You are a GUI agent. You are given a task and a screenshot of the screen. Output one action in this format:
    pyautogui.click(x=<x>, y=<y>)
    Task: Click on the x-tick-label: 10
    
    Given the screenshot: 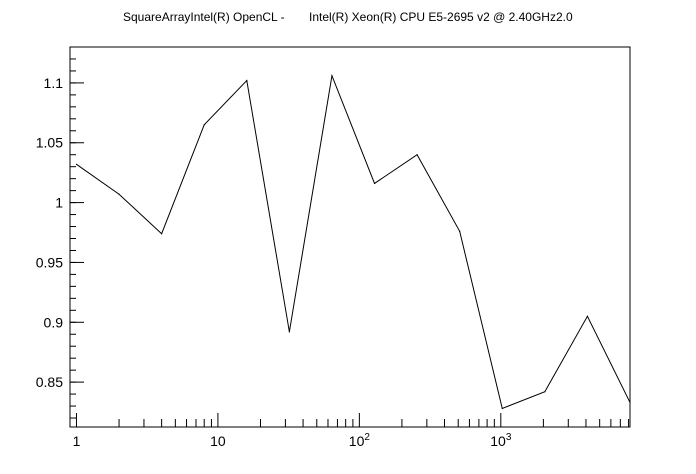 What is the action you would take?
    pyautogui.click(x=218, y=441)
    